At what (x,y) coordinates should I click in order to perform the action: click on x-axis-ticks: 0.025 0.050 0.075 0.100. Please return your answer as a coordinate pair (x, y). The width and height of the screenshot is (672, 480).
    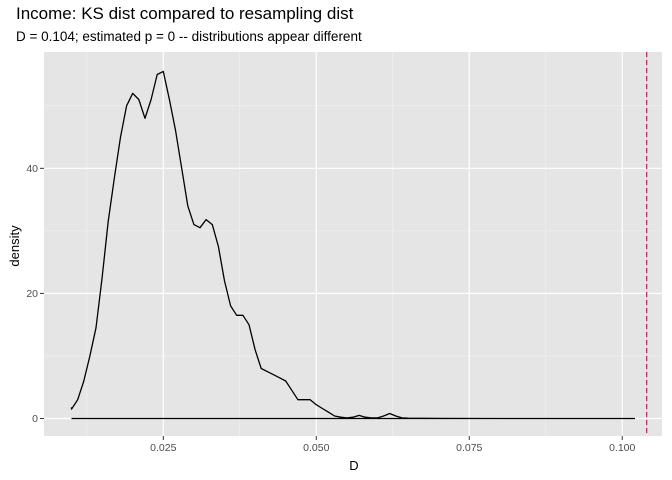
    Looking at the image, I should click on (393, 445).